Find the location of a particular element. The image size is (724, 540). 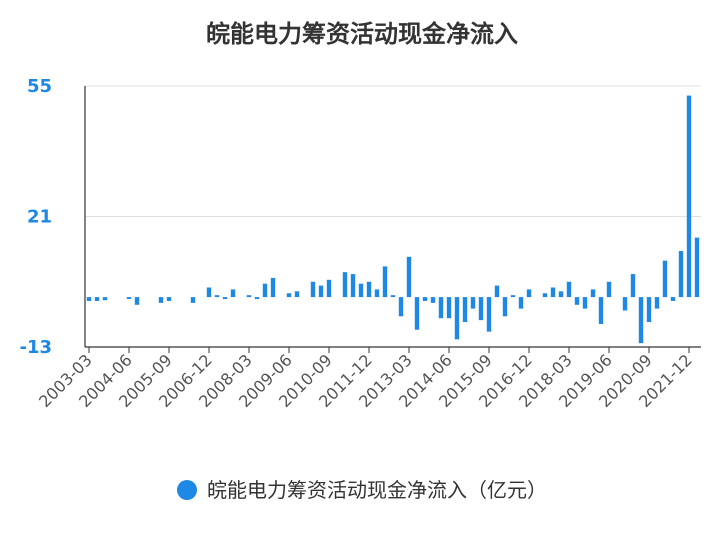

chart-title: 皖能电力筹资活动现金净流入 is located at coordinates (362, 34).